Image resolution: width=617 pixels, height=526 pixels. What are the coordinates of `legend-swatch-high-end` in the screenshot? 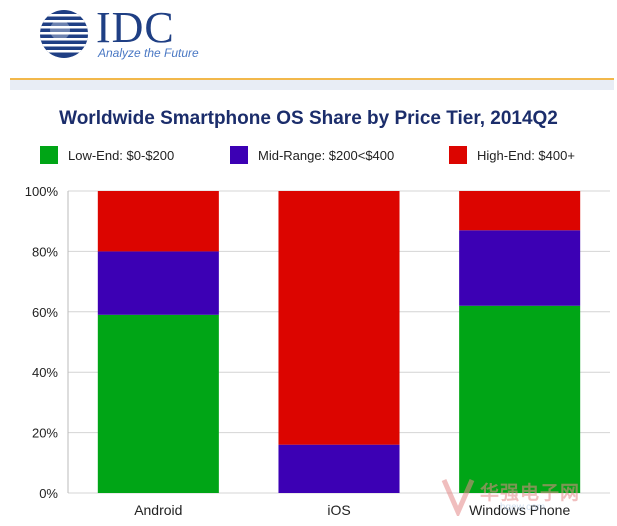 It's located at (458, 155).